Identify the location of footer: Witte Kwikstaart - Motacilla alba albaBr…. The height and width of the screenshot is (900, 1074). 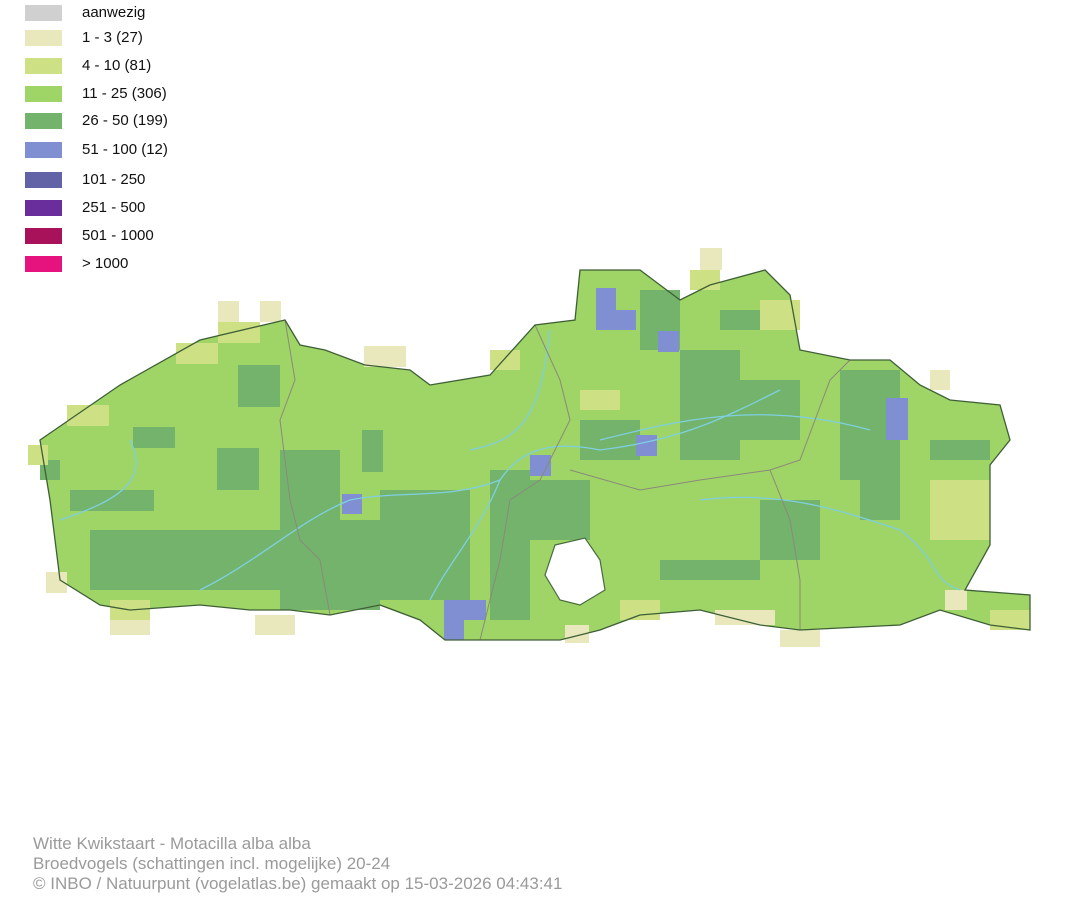
(297, 863).